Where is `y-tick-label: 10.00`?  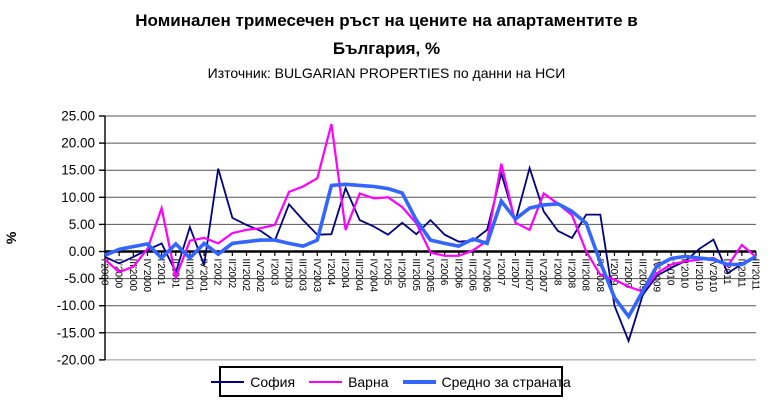 y-tick-label: 10.00 is located at coordinates (78, 197).